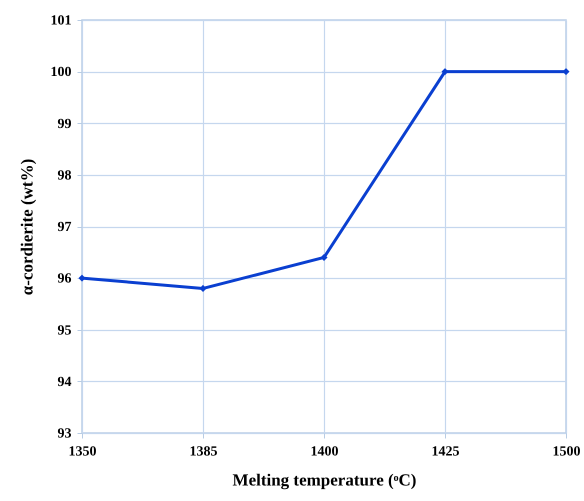 The width and height of the screenshot is (584, 501). What do you see at coordinates (27, 227) in the screenshot?
I see `y-axis-title: α-cordierite (wt%)` at bounding box center [27, 227].